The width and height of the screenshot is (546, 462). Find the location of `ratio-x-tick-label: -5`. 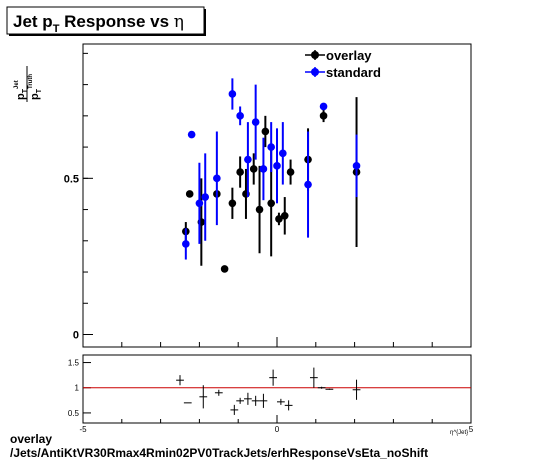

ratio-x-tick-label: -5 is located at coordinates (83, 429).